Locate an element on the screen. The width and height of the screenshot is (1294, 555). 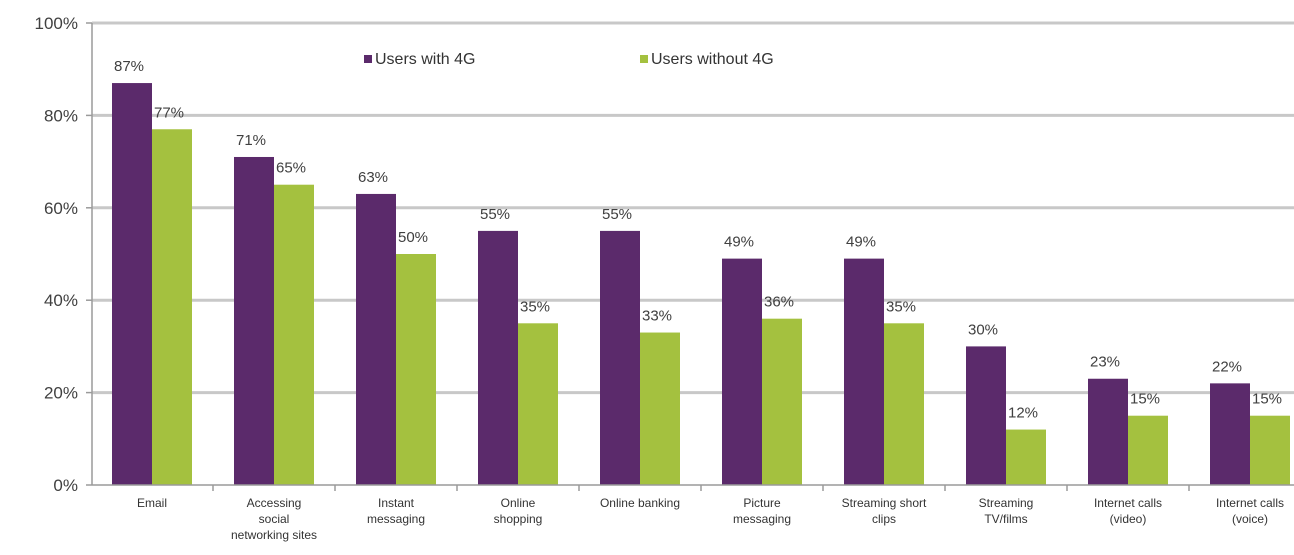
data-label: 77% is located at coordinates (169, 112).